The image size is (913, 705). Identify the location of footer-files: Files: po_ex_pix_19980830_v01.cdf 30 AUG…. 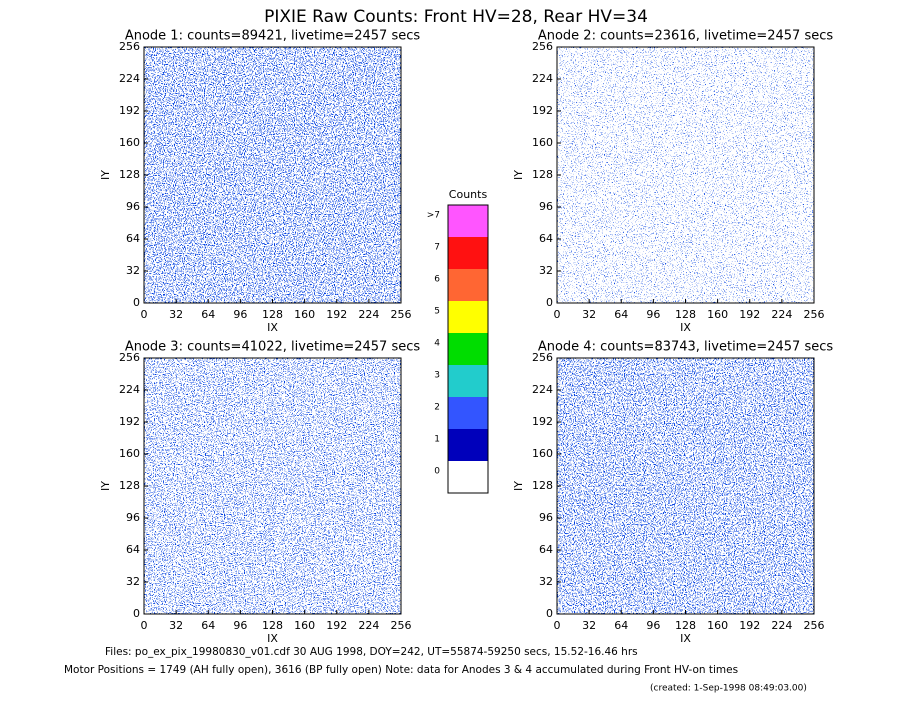
(371, 652).